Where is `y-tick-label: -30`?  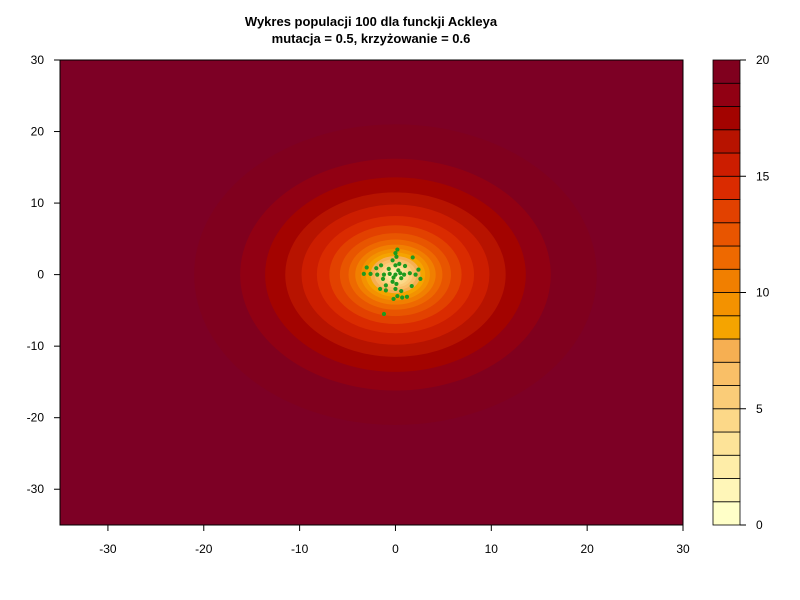 y-tick-label: -30 is located at coordinates (36, 489).